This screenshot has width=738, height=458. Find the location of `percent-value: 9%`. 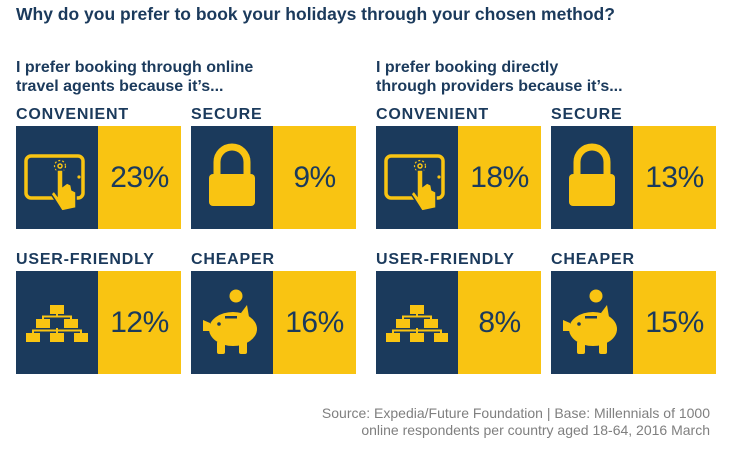

percent-value: 9% is located at coordinates (314, 177).